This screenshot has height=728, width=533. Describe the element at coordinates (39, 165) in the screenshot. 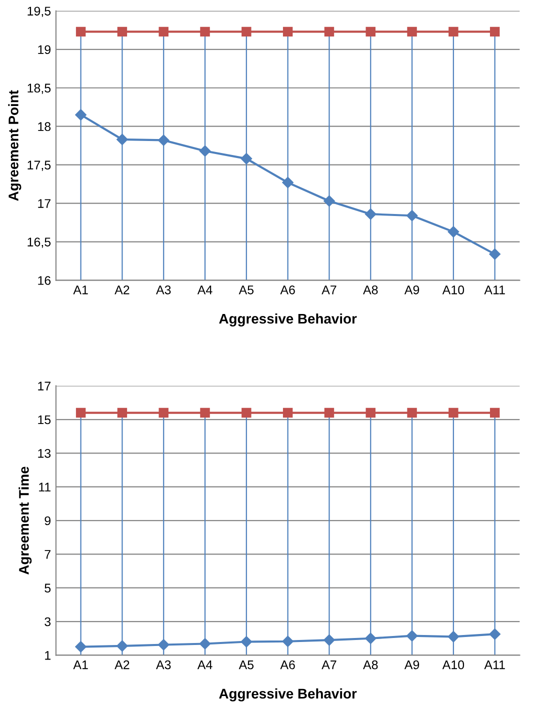

I see `y-tick-label: 17,5` at that location.